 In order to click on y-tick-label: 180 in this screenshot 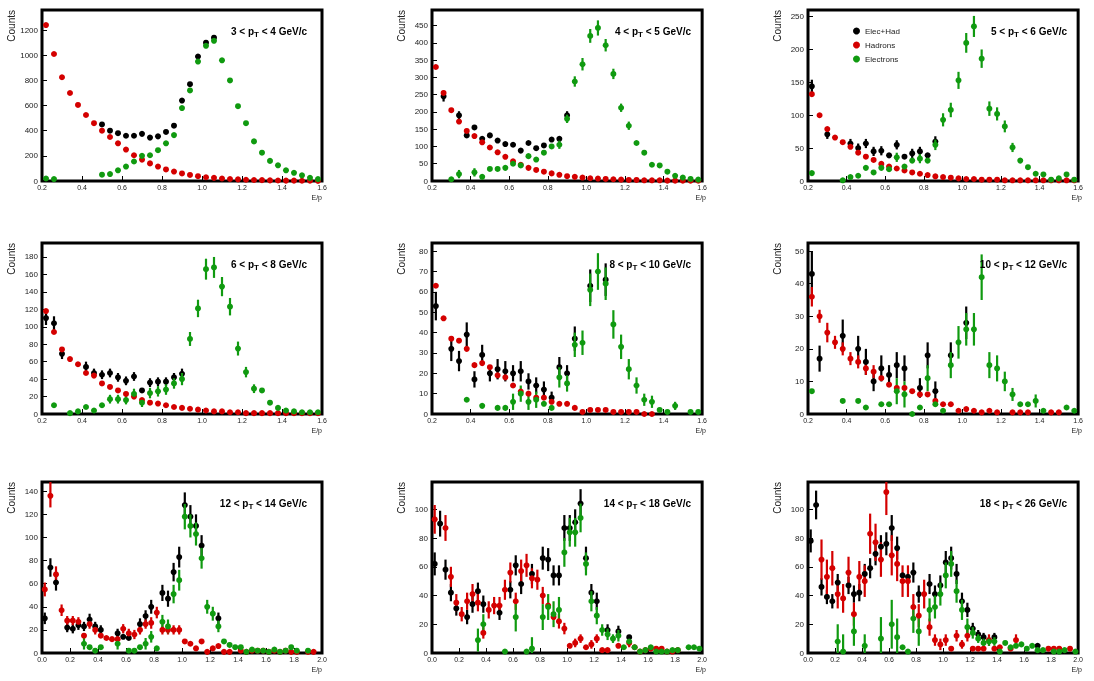, I will do `click(31, 257)`.